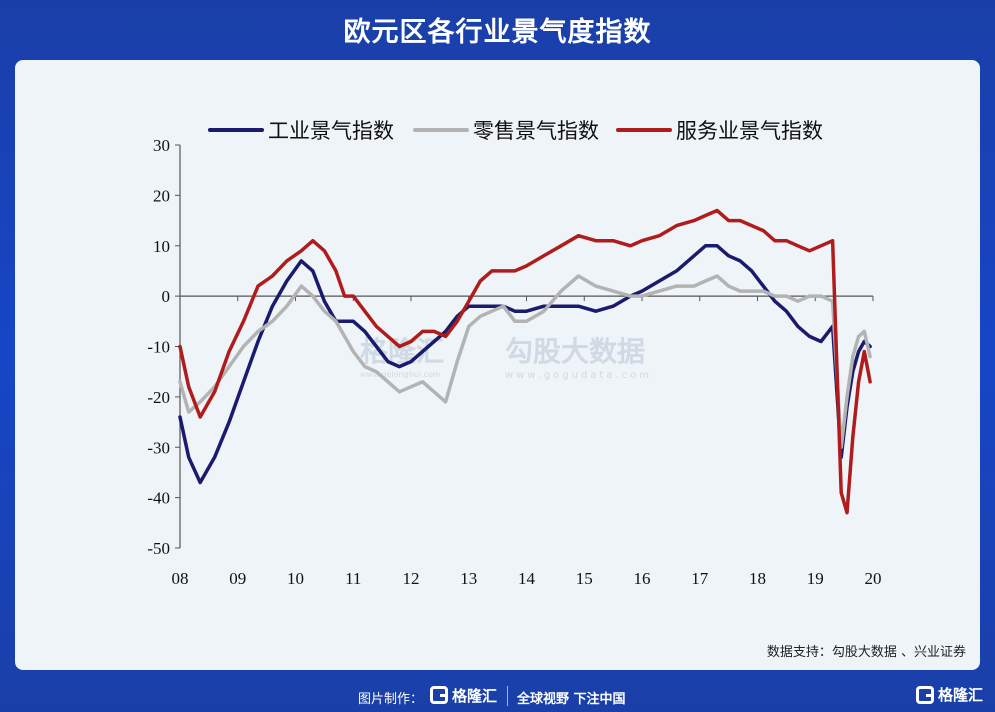 The image size is (995, 712). What do you see at coordinates (536, 131) in the screenshot?
I see `legend-label-2: 零售景气指数` at bounding box center [536, 131].